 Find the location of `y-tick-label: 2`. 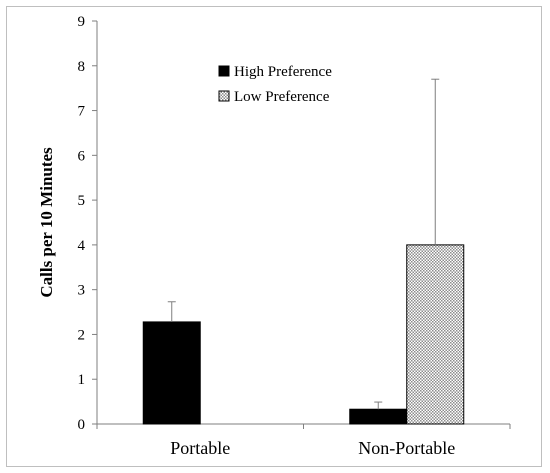

y-tick-label: 2 is located at coordinates (82, 335).